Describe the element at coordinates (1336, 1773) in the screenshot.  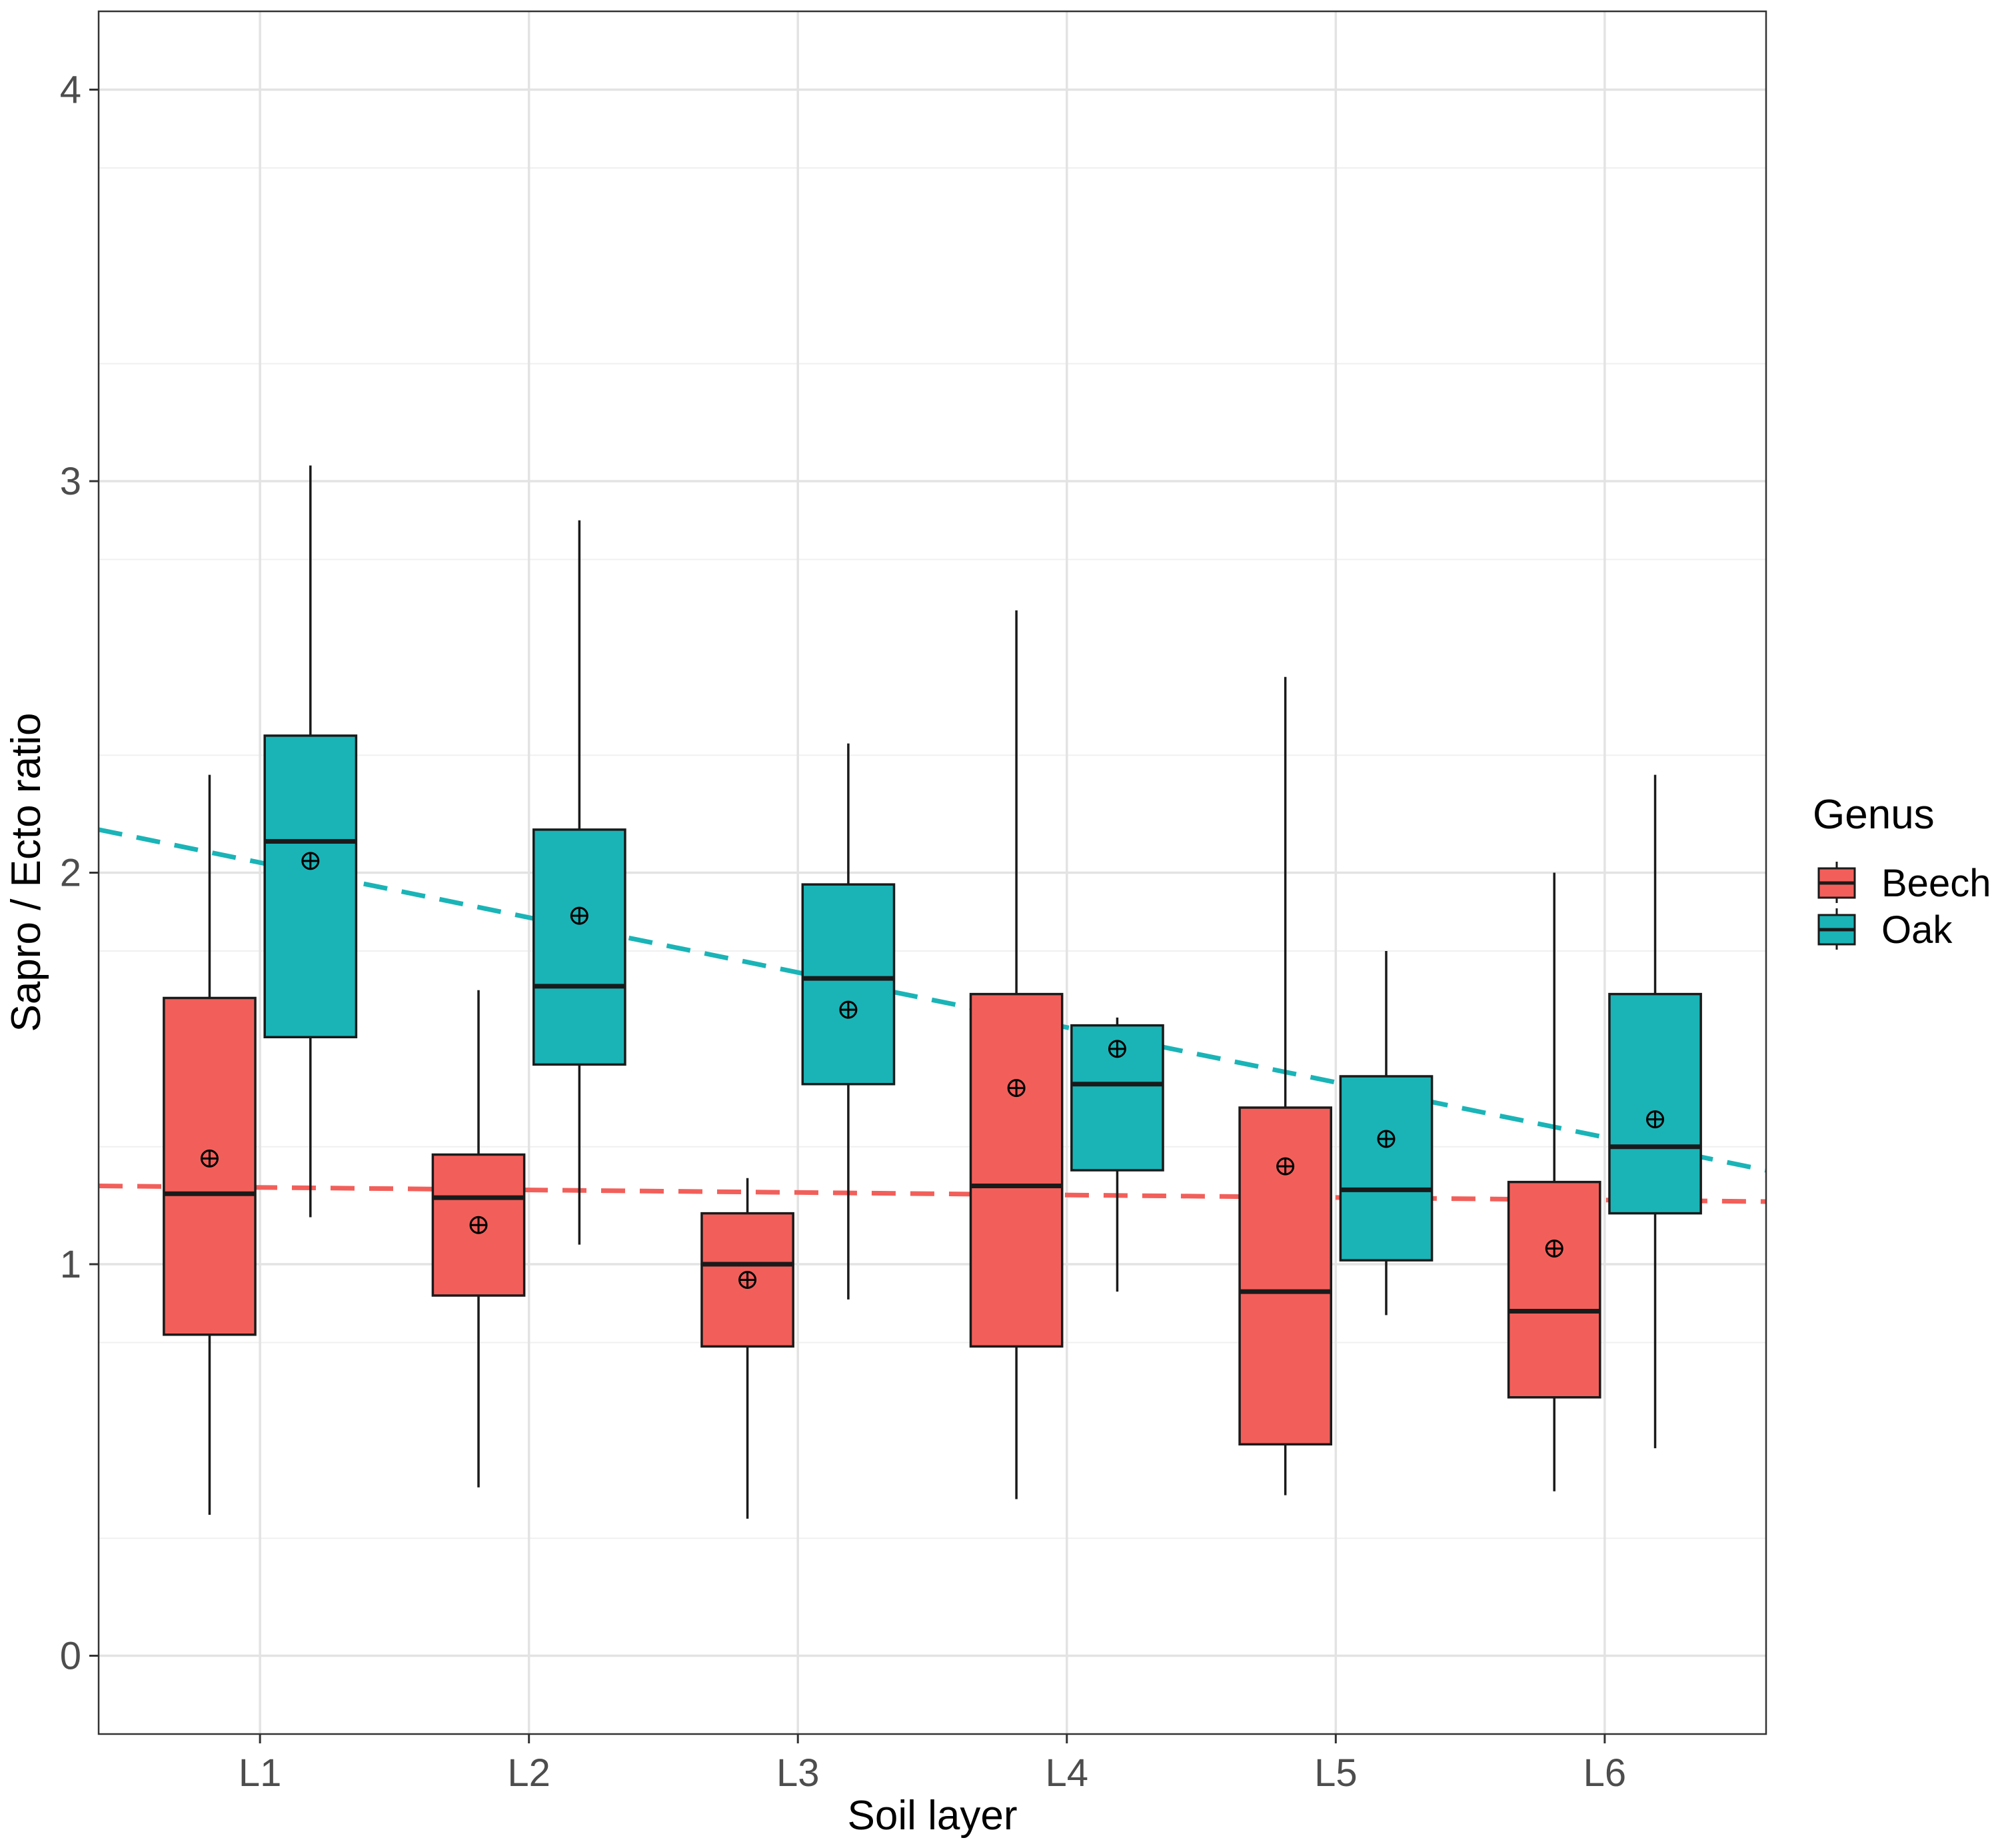
I see `x-tick-label-l5: L5` at that location.